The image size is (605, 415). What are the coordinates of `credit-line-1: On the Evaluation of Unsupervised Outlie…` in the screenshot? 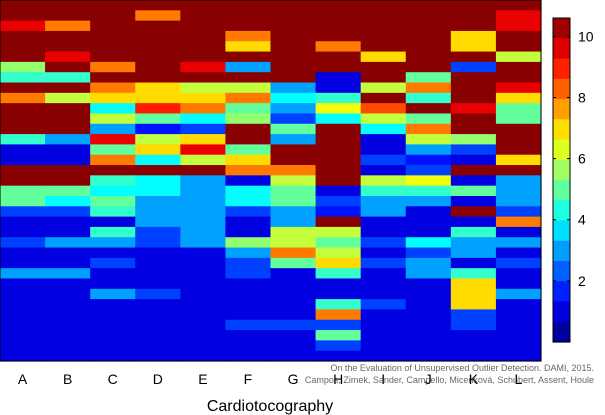 It's located at (462, 368).